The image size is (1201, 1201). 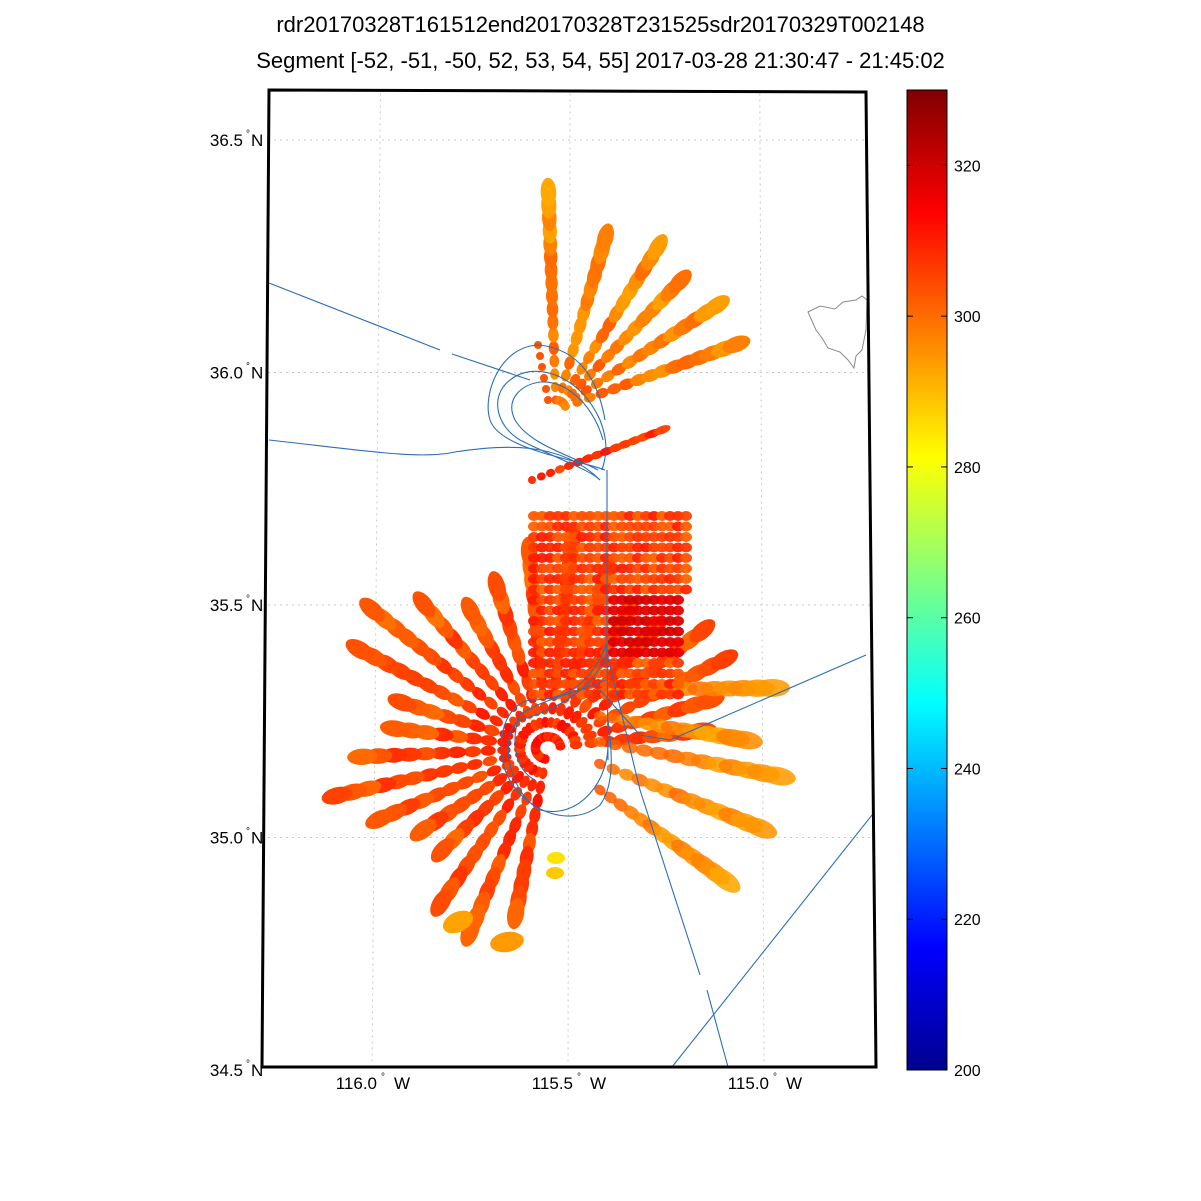 I want to click on colorbar-tick-label: 280, so click(x=967, y=468).